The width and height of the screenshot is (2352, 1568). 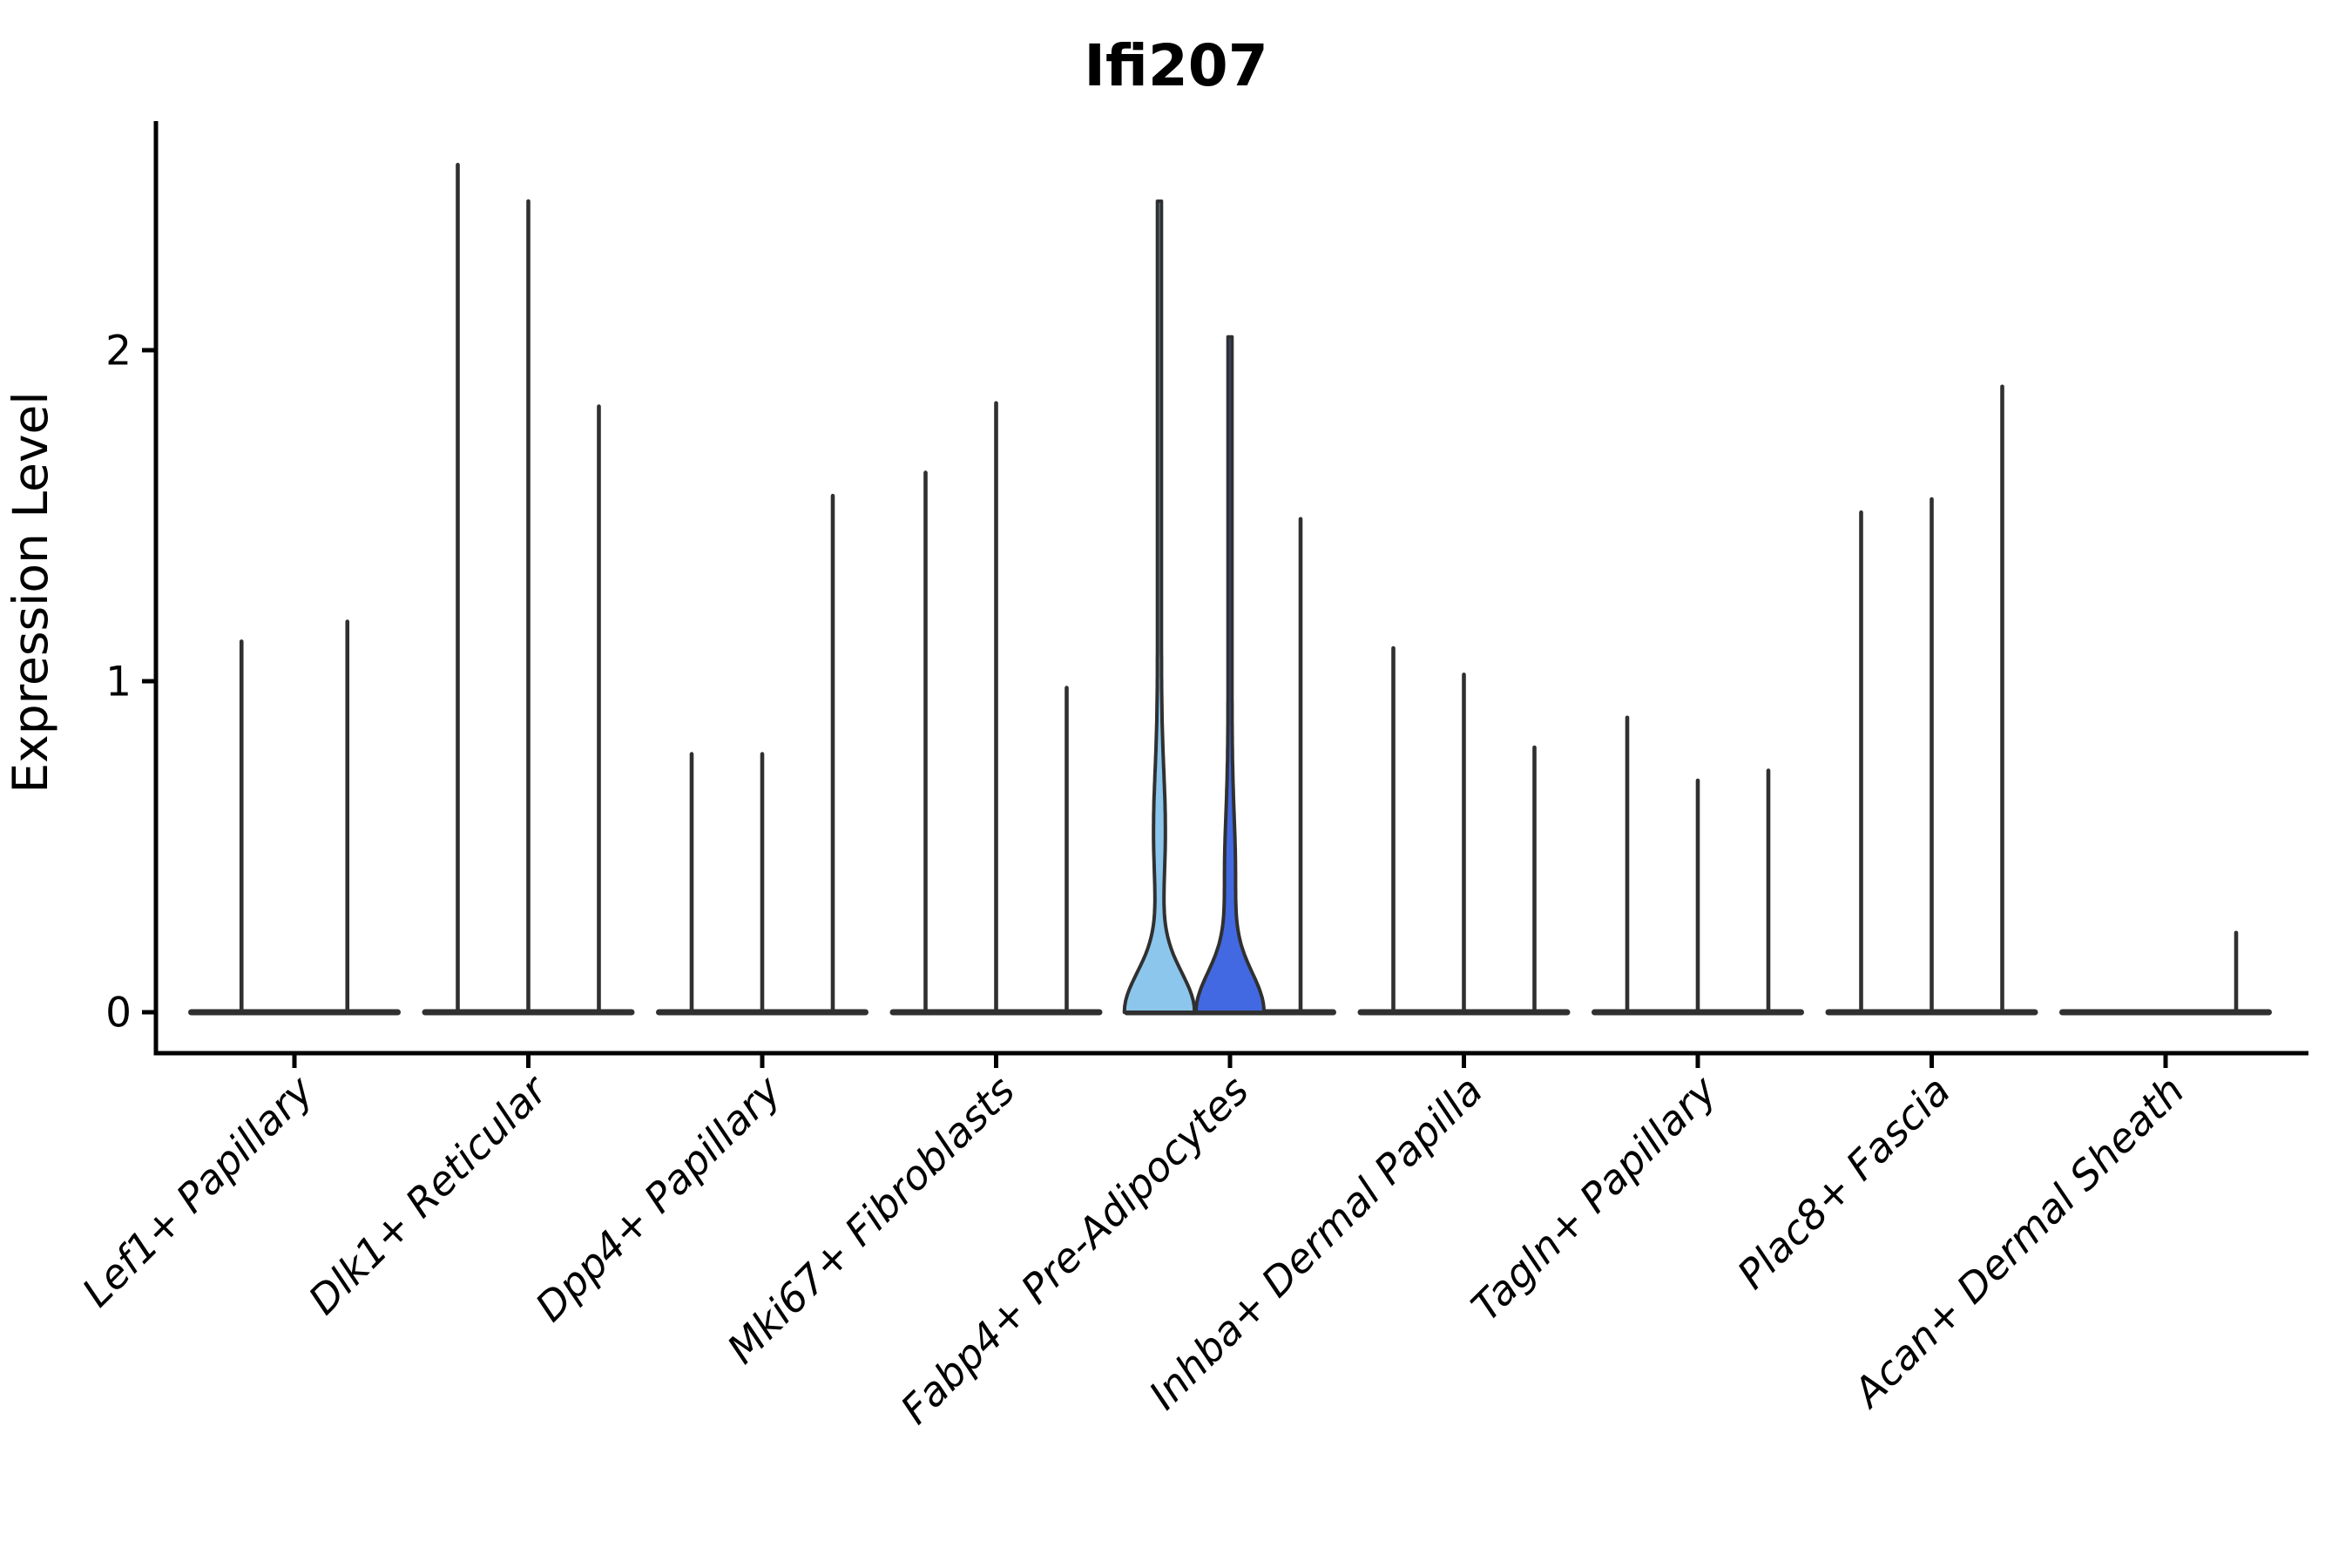 What do you see at coordinates (1843, 1182) in the screenshot?
I see `x-tick-label: Plac8+ Fascia` at bounding box center [1843, 1182].